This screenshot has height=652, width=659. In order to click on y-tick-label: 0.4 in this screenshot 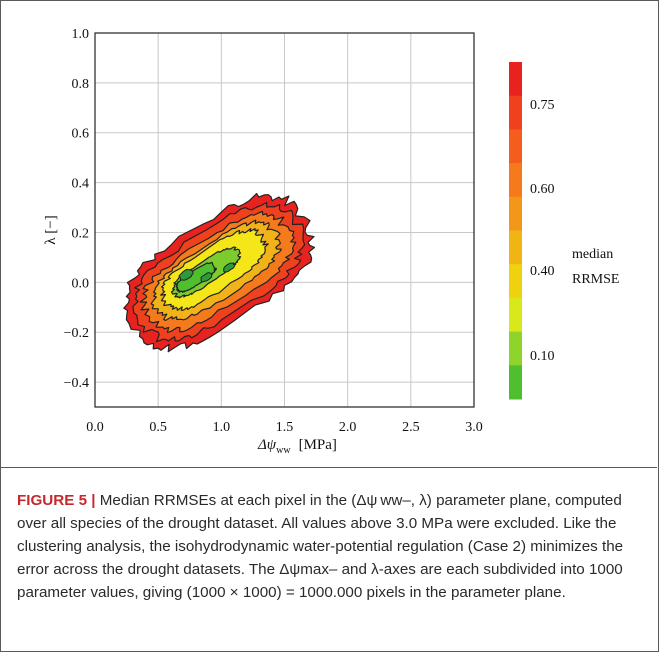, I will do `click(81, 184)`.